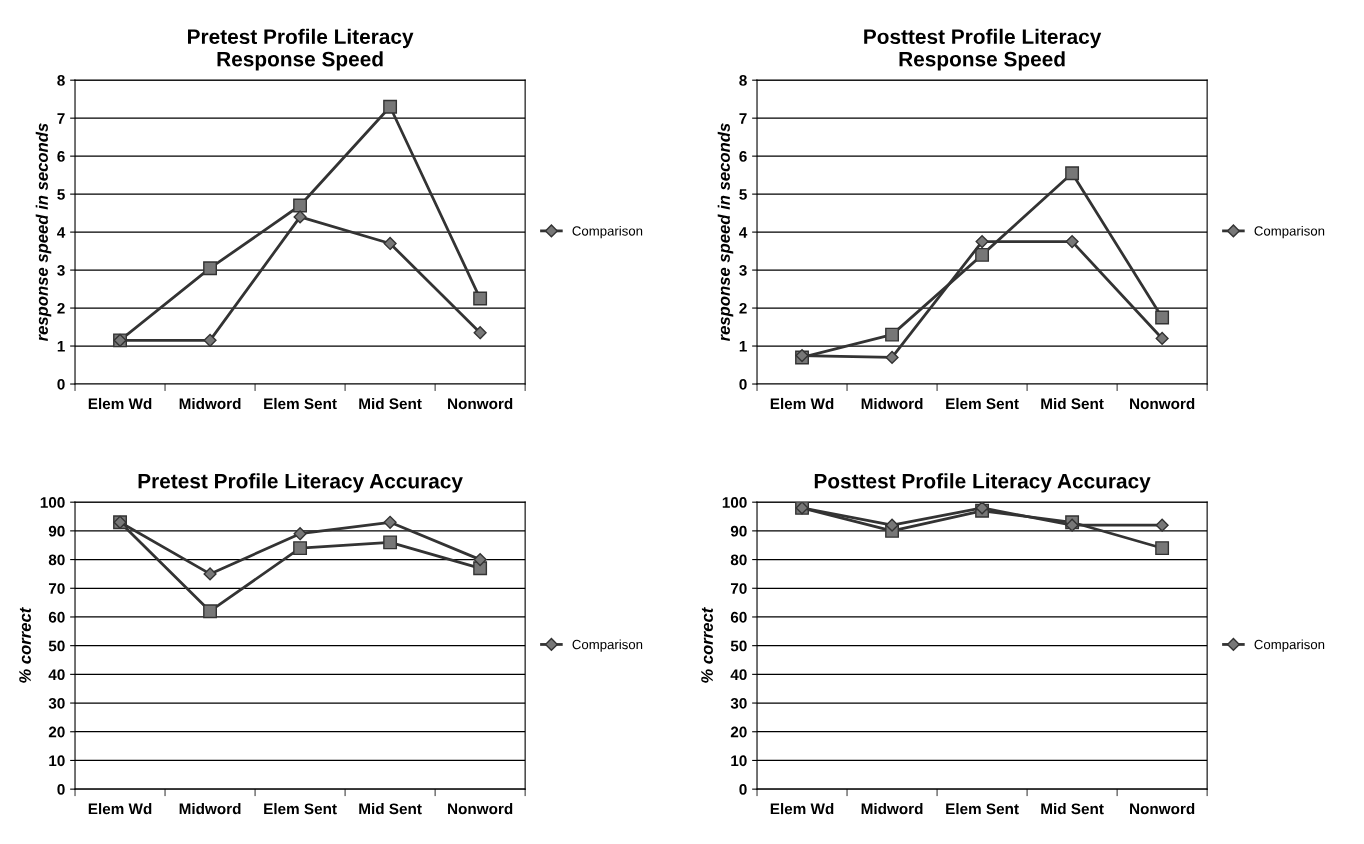 The width and height of the screenshot is (1364, 844). What do you see at coordinates (982, 483) in the screenshot?
I see `chart-title: Posttest Profile Literacy Accuracy` at bounding box center [982, 483].